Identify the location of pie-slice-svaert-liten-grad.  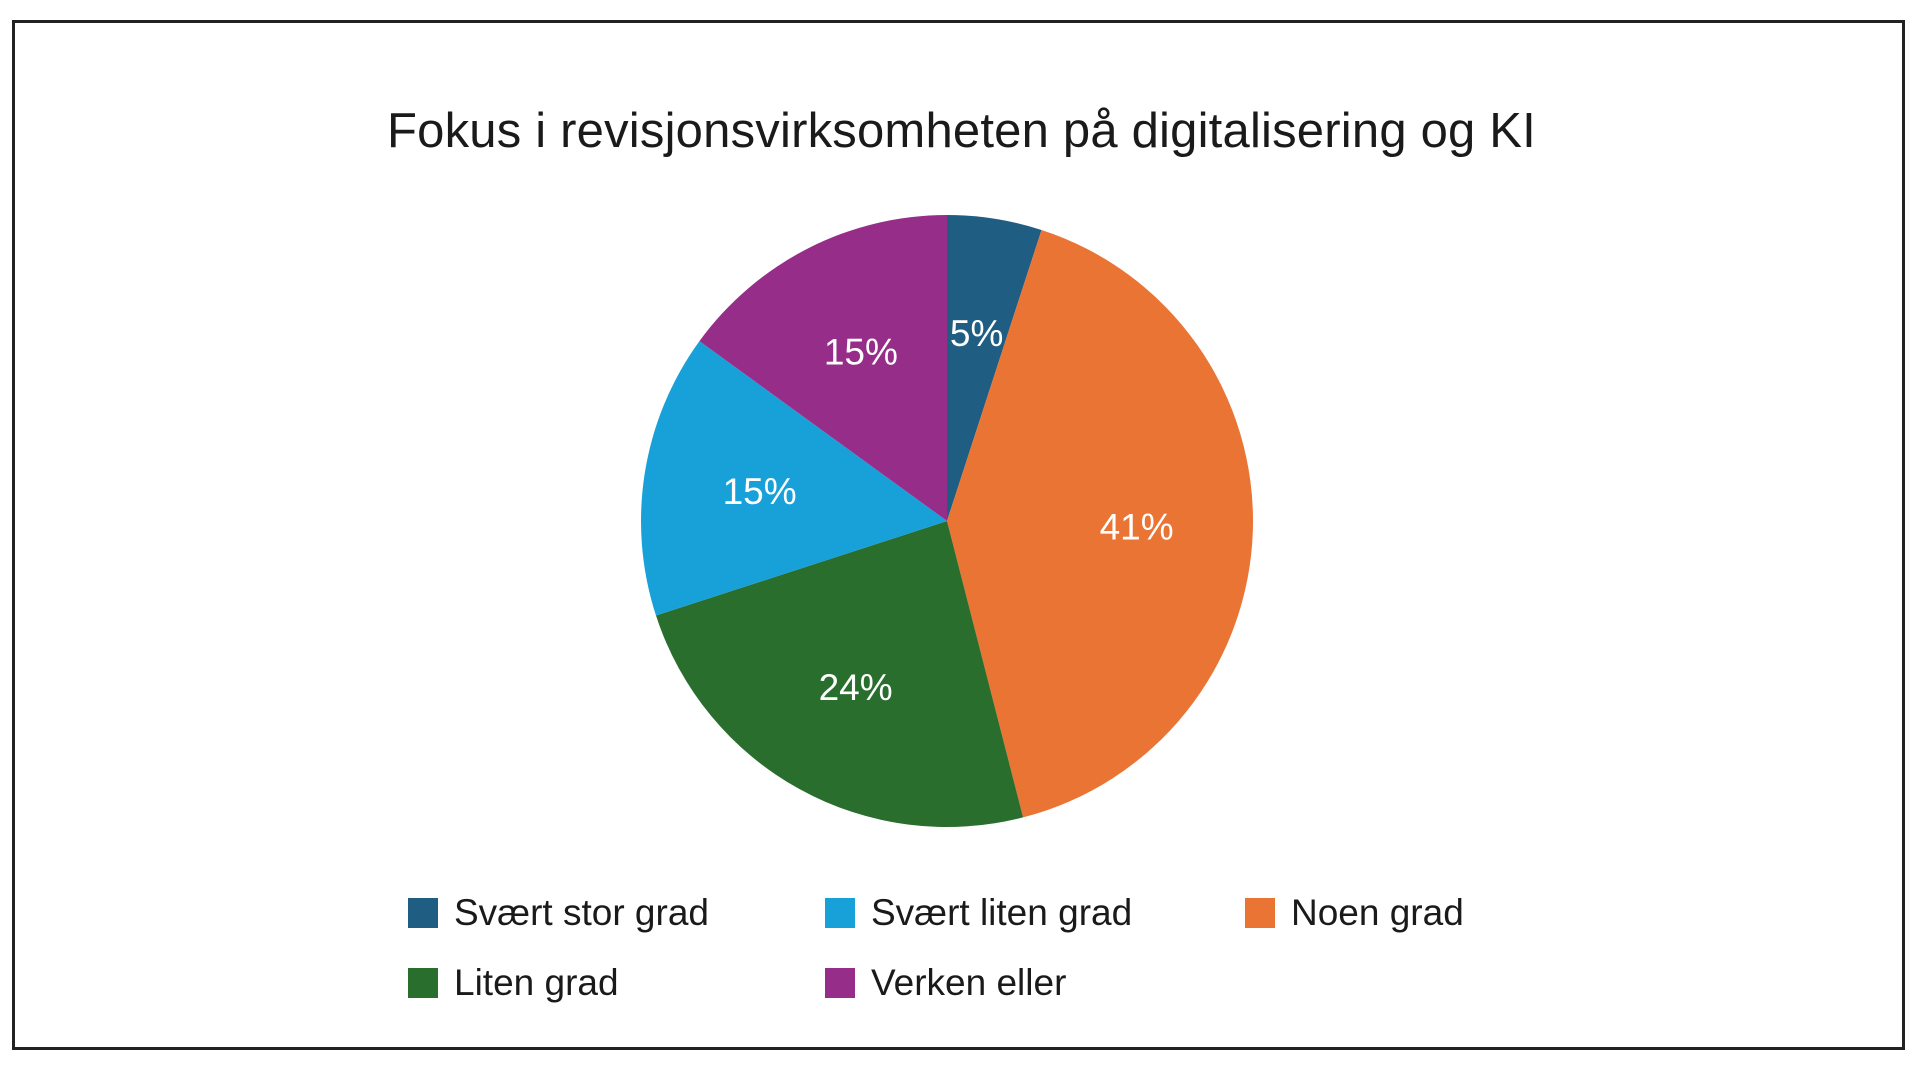
(794, 478).